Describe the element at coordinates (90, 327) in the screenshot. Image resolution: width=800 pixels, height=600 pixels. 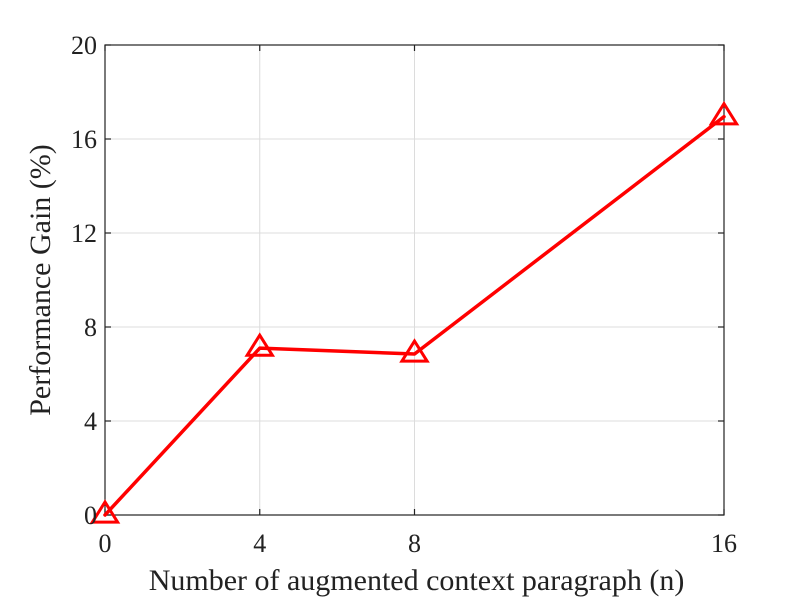
I see `y-tick-label-2: 8` at that location.